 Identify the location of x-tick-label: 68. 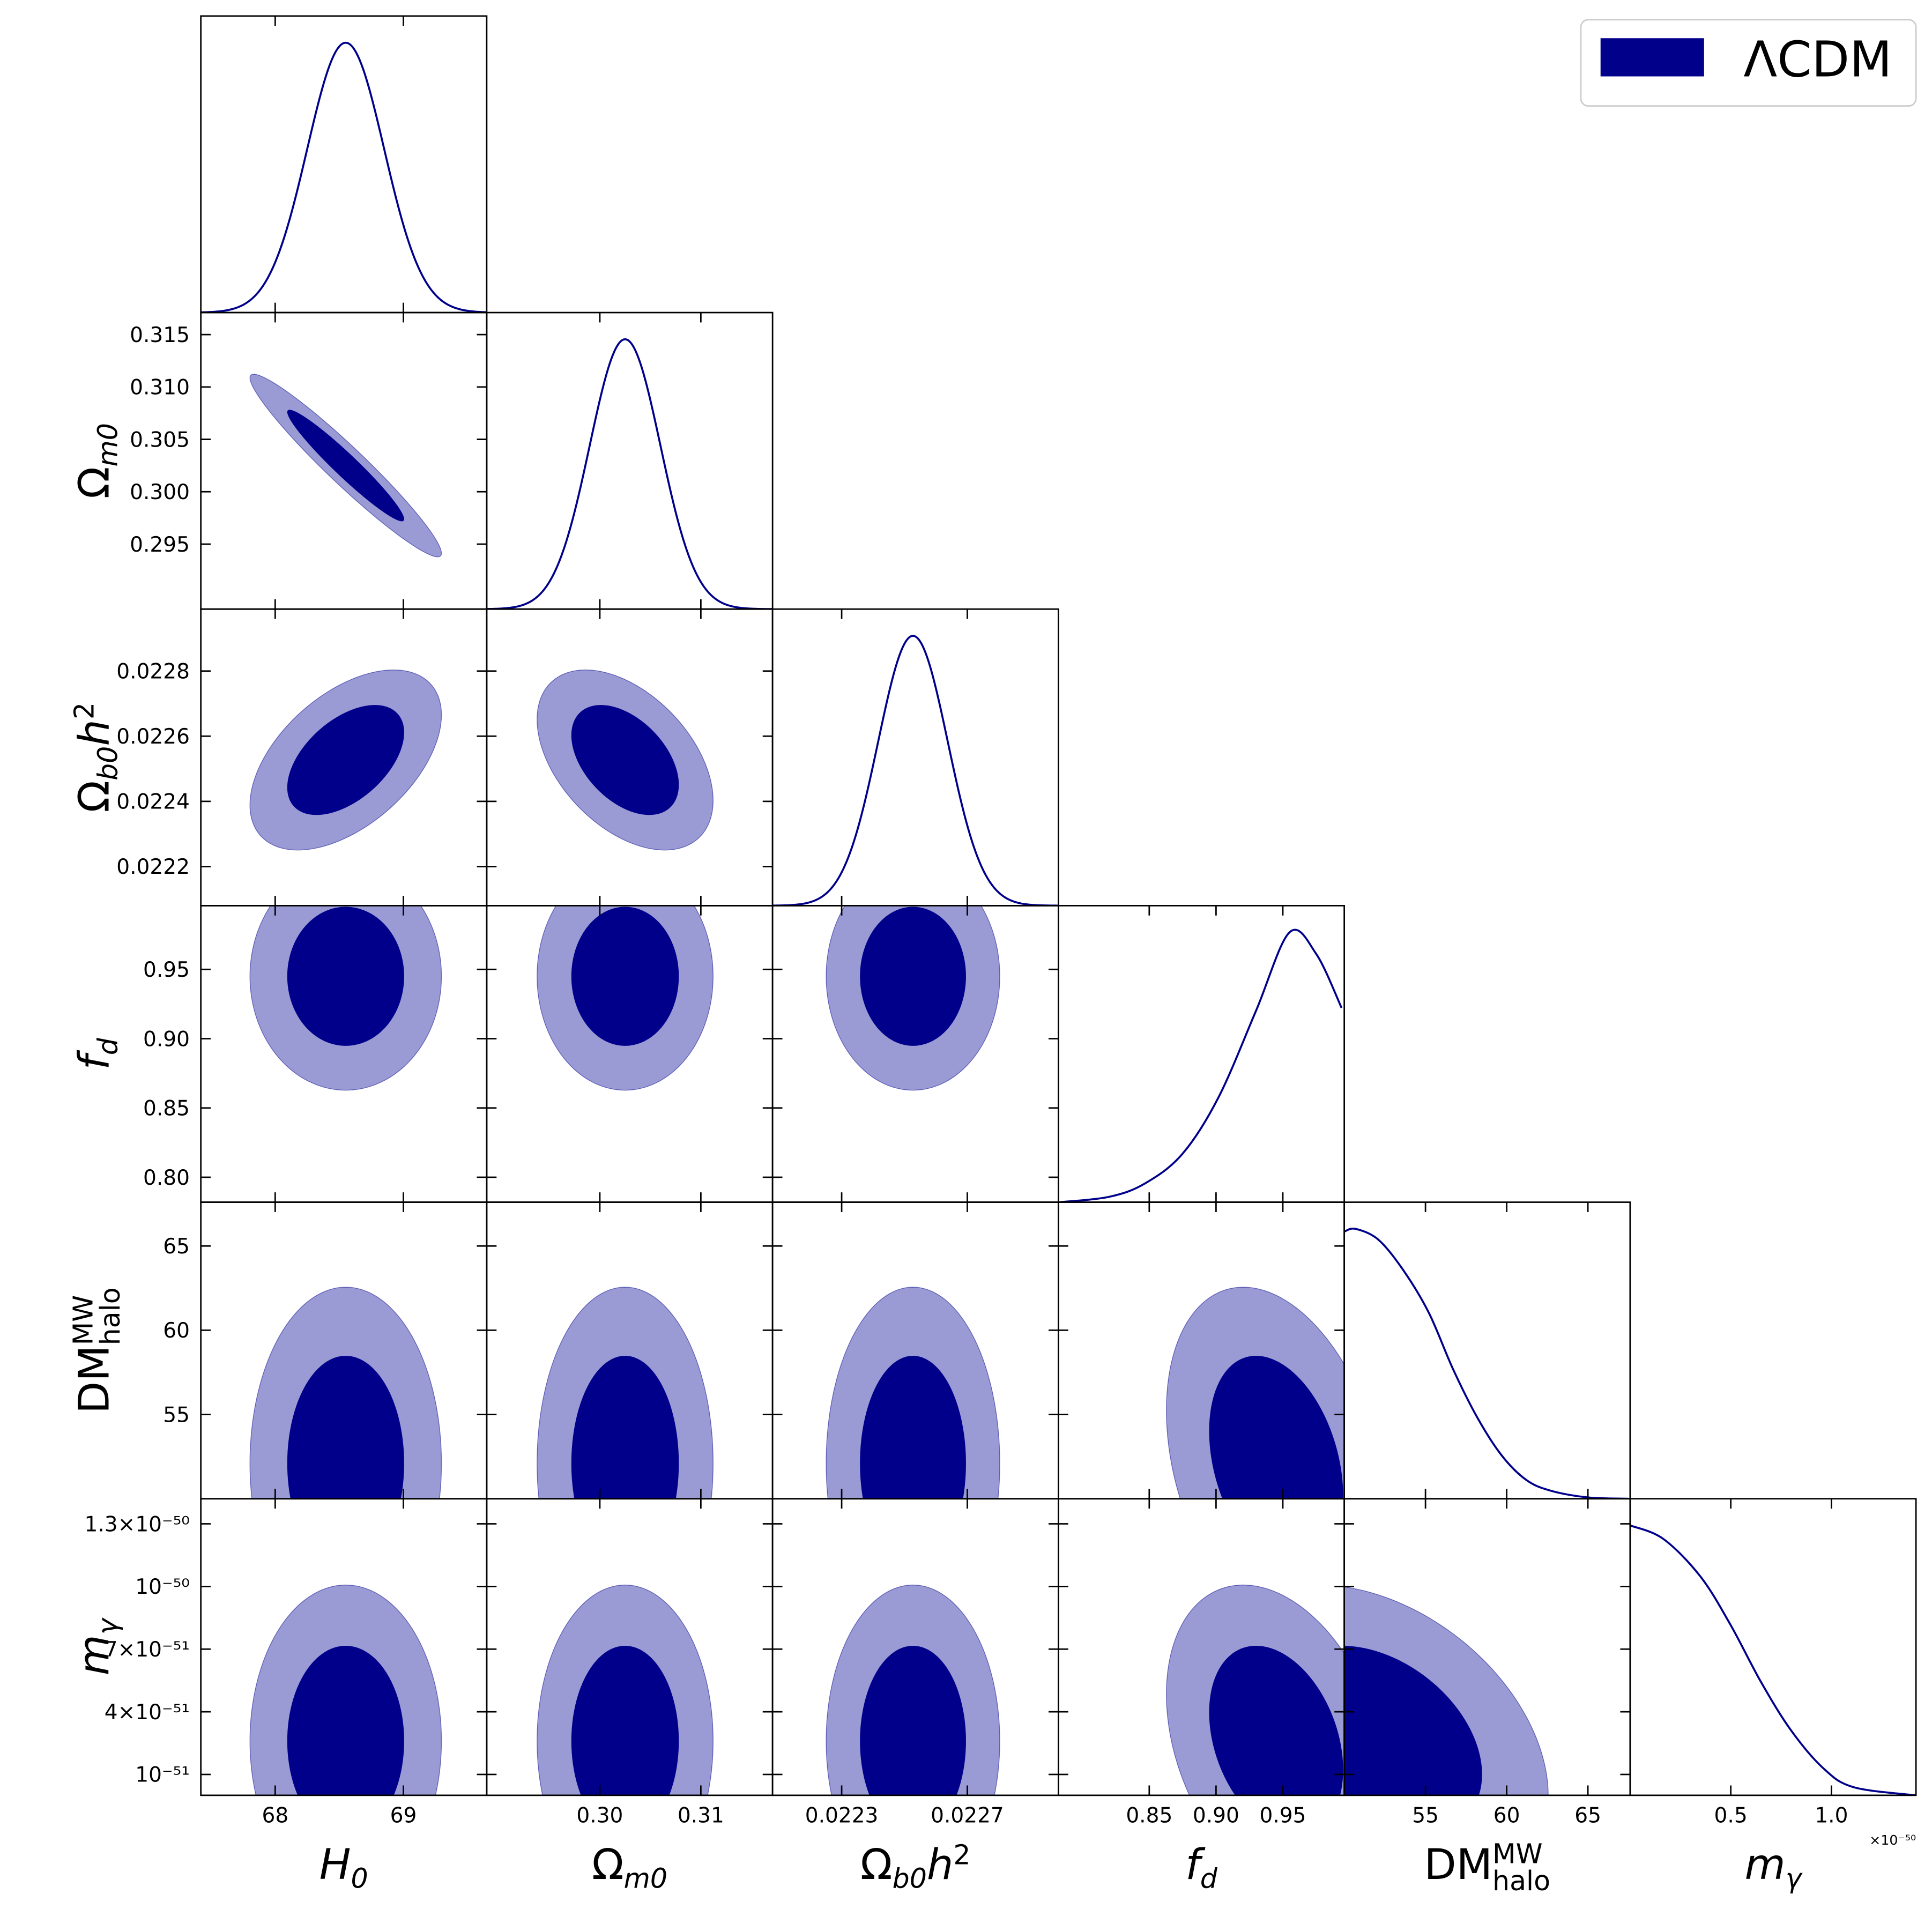
(275, 1815).